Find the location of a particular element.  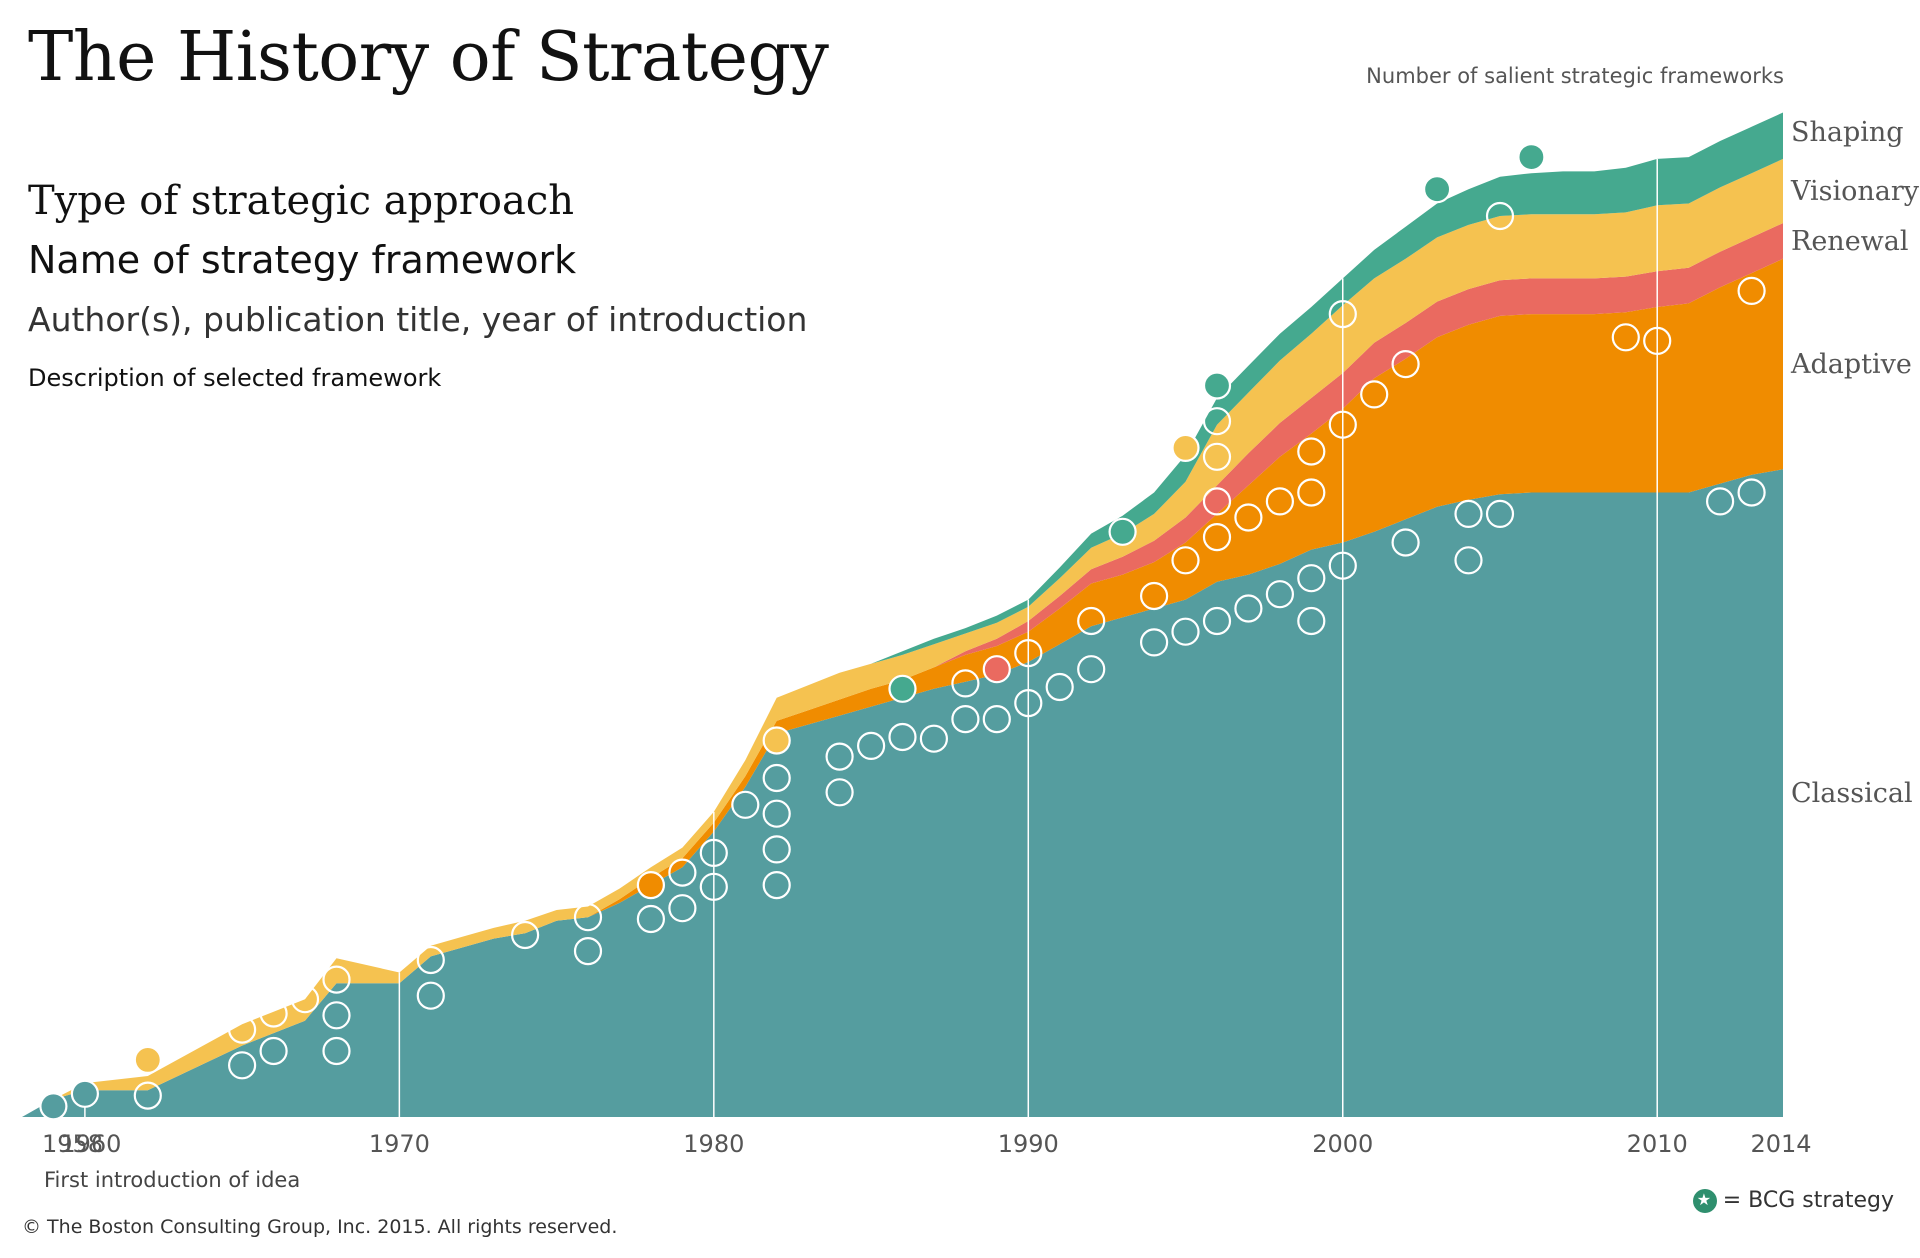

x-tick-label: 1958 is located at coordinates (72, 1144).